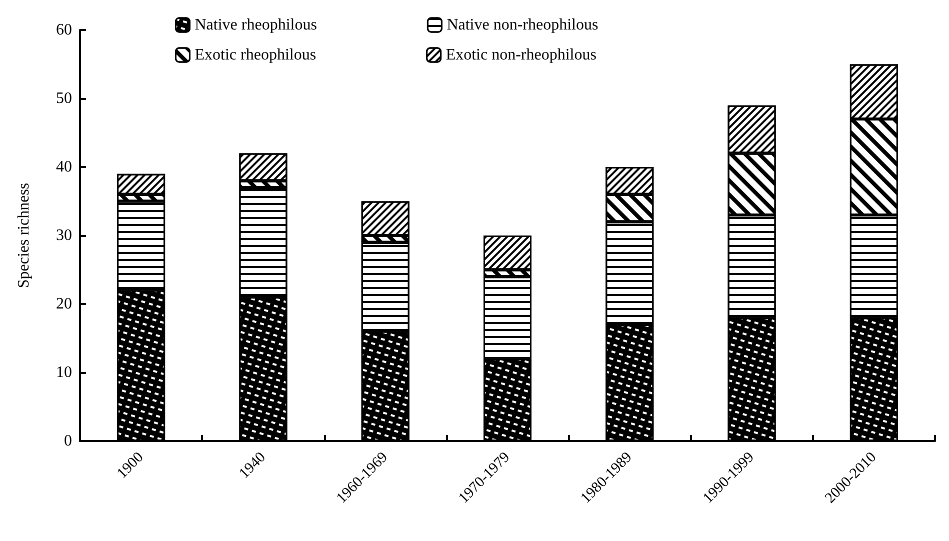  What do you see at coordinates (64, 304) in the screenshot?
I see `y-tick-label: 20` at bounding box center [64, 304].